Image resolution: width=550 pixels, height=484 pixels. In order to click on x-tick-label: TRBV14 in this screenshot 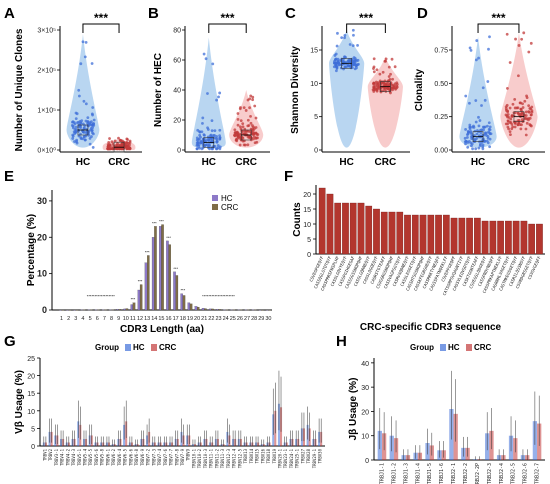, I will do `click(251, 455)`.